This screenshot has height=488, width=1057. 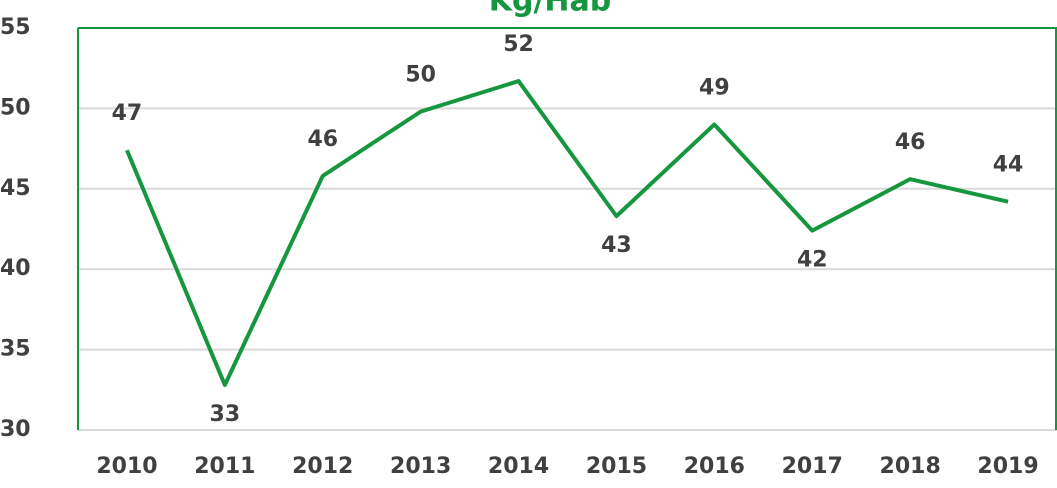 What do you see at coordinates (224, 466) in the screenshot?
I see `x-tick-label: 2011` at bounding box center [224, 466].